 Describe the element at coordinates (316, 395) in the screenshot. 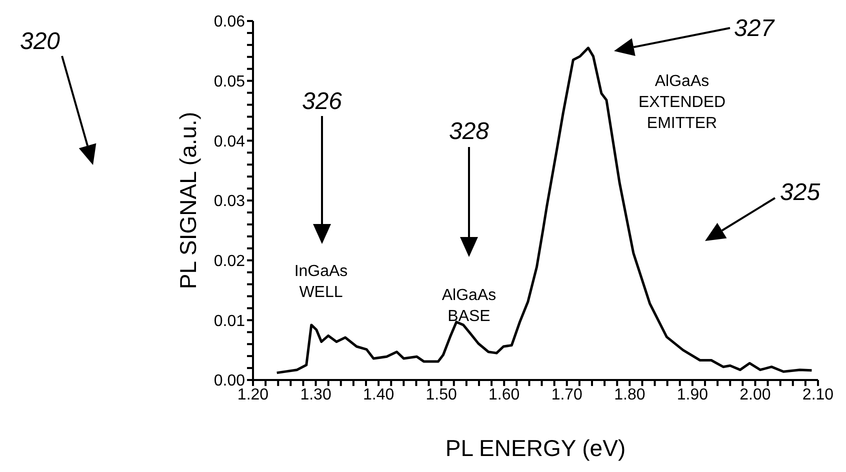

I see `x-tick-label: 1.30` at that location.